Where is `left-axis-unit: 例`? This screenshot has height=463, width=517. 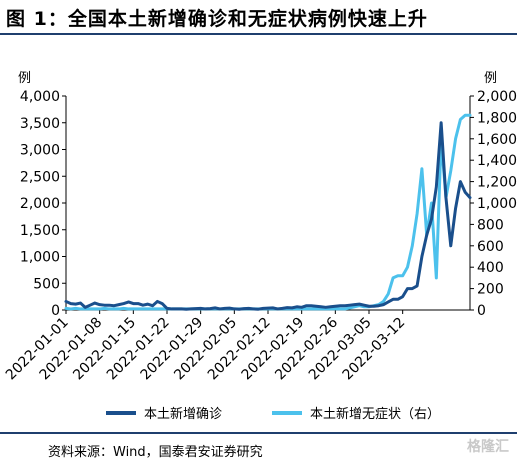 left-axis-unit: 例 is located at coordinates (24, 78).